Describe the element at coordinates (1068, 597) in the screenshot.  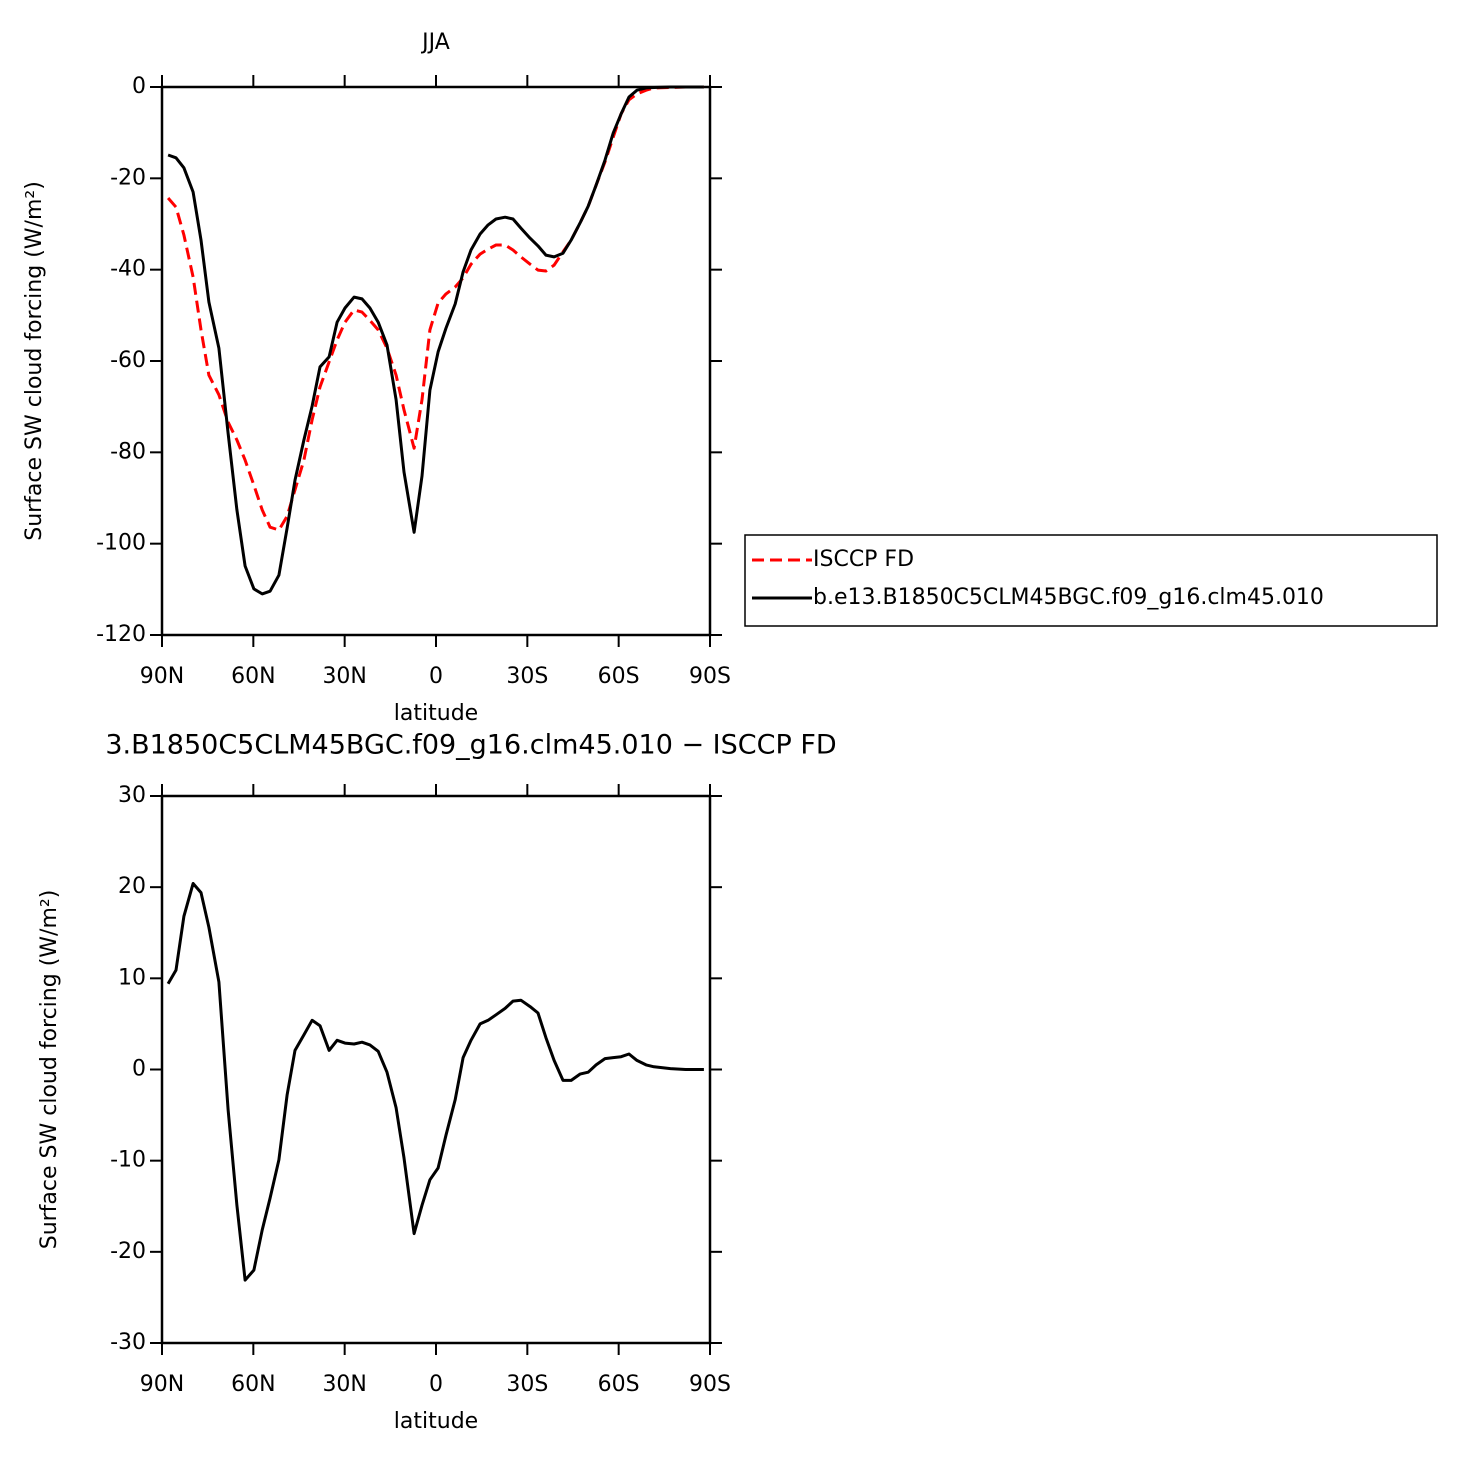
I see `legend-label: b.e13.B1850C5CLM45BGC.f09_g16.clm45.010` at that location.